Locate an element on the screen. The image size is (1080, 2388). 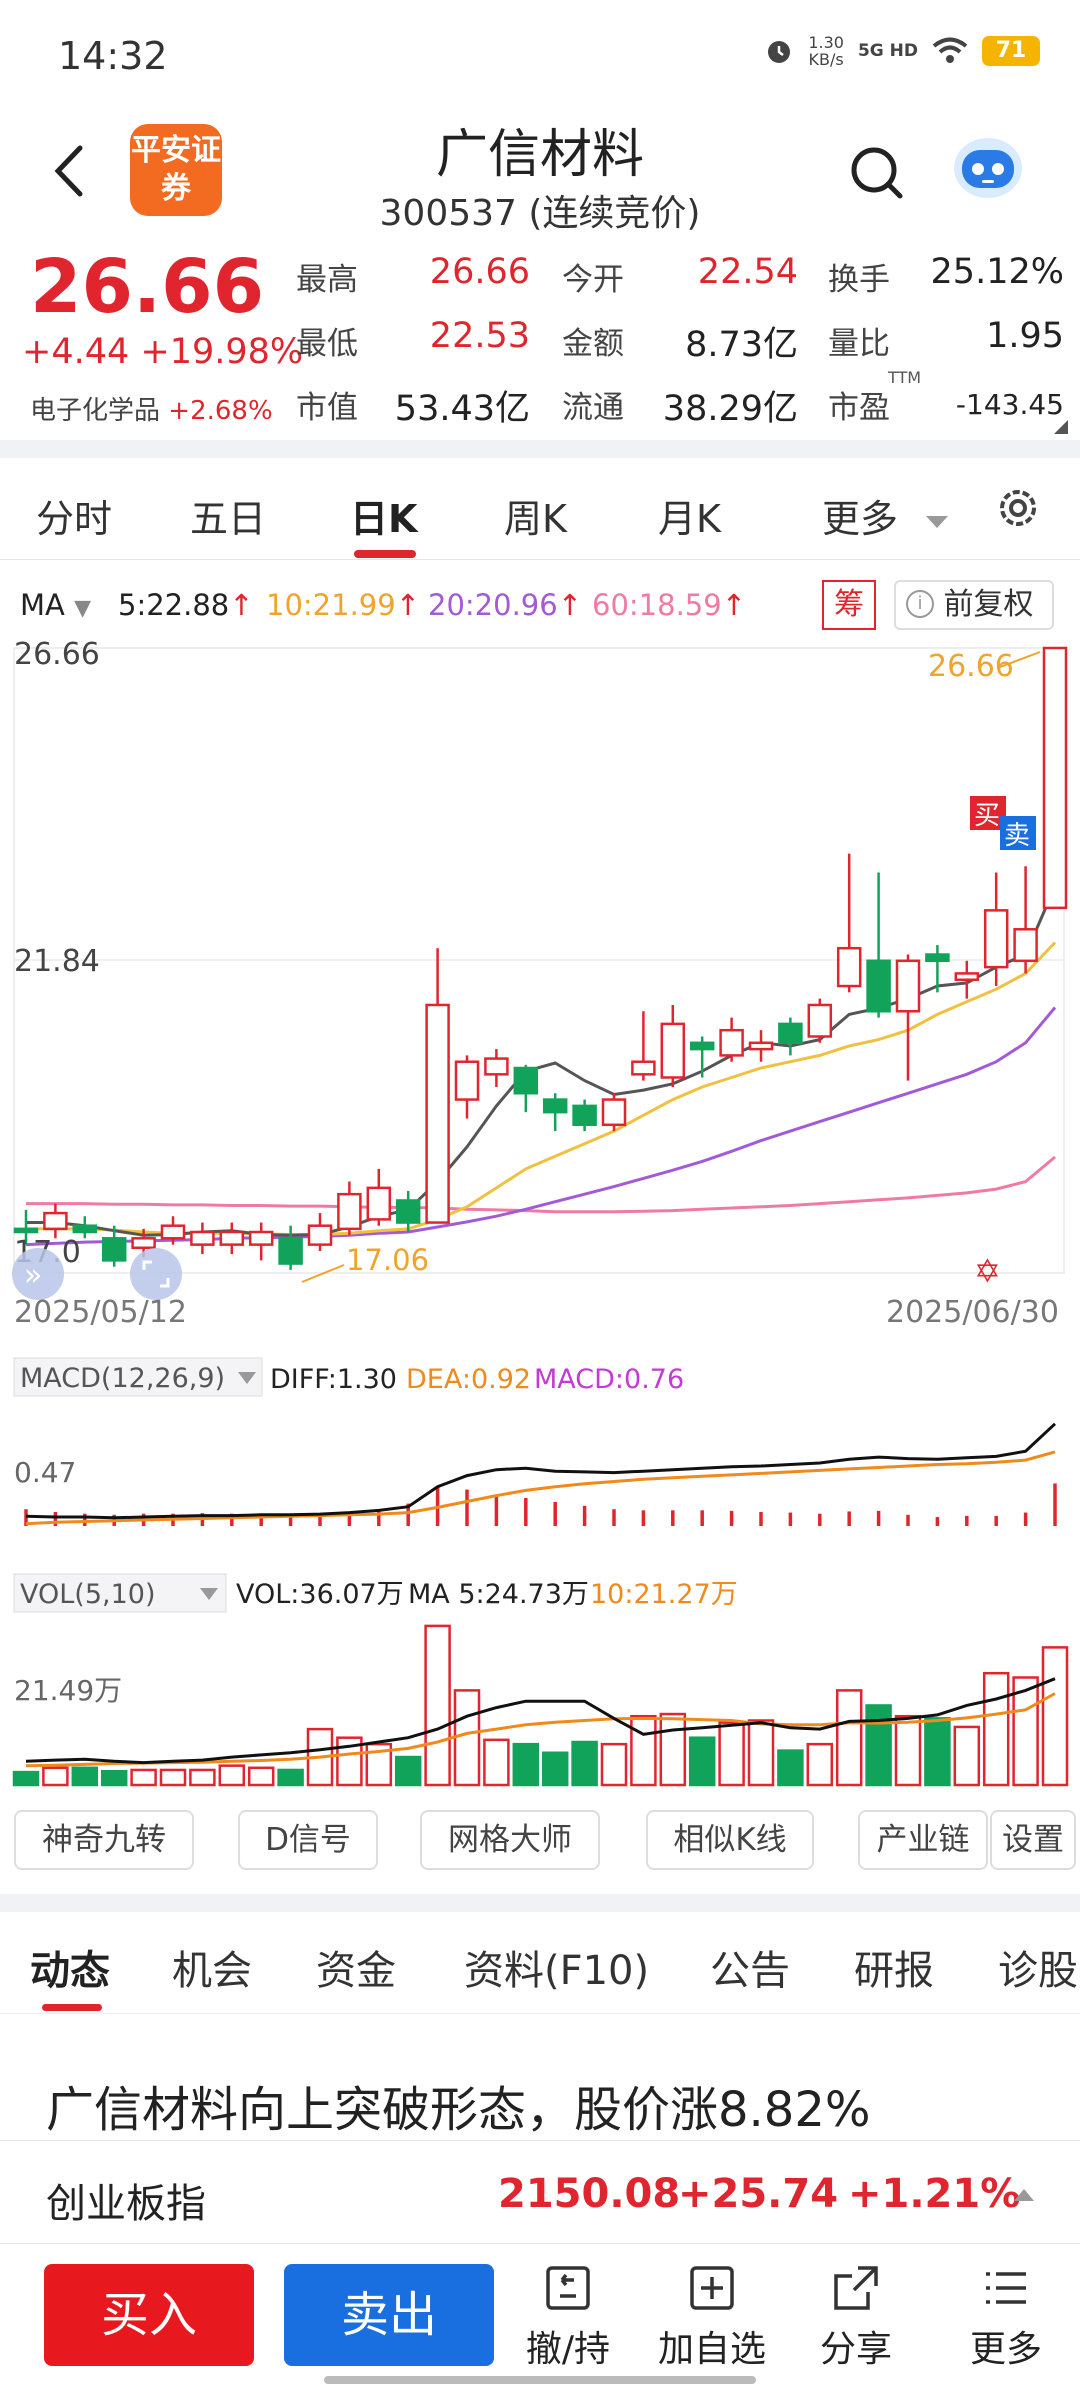
index-name: 创业板指 is located at coordinates (126, 2204).